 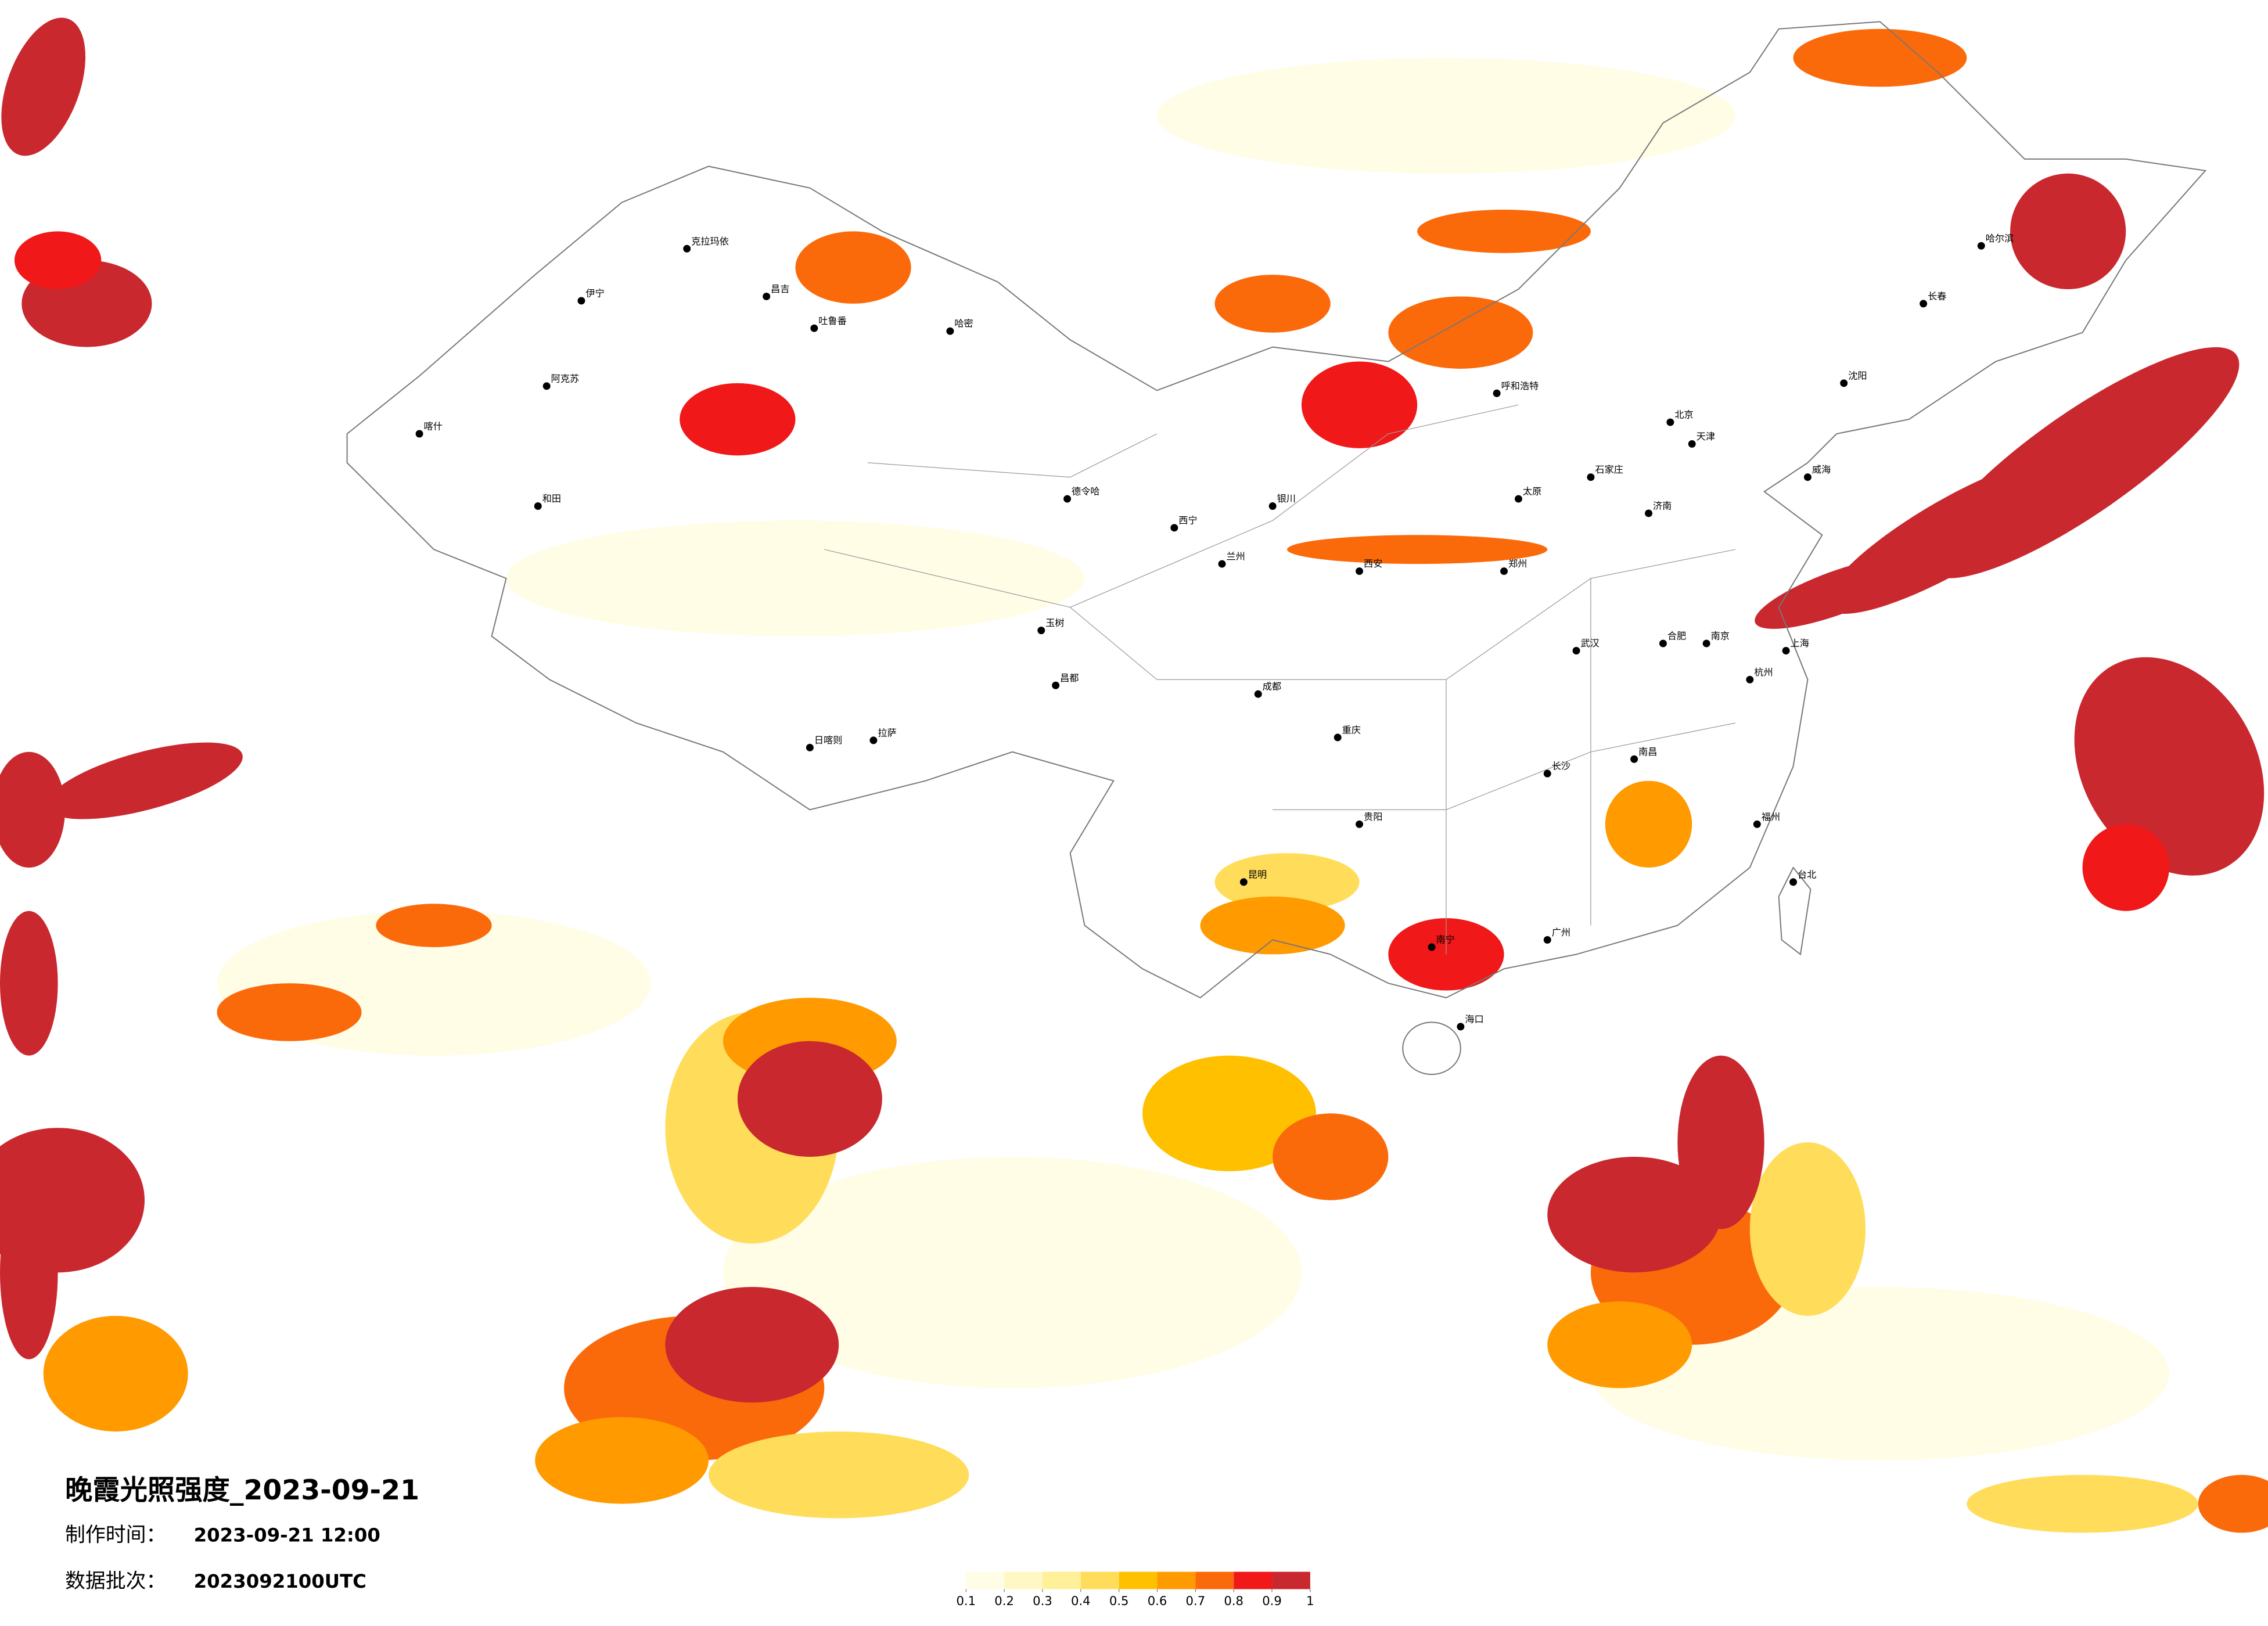 What do you see at coordinates (1069, 678) in the screenshot?
I see `city-label: 昌都` at bounding box center [1069, 678].